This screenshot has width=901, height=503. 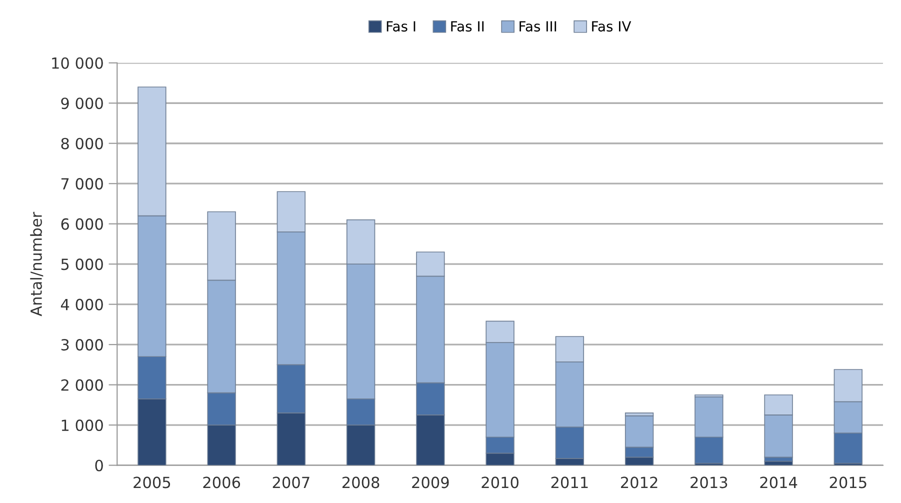 I want to click on x-tick-label: 2012, so click(x=639, y=482).